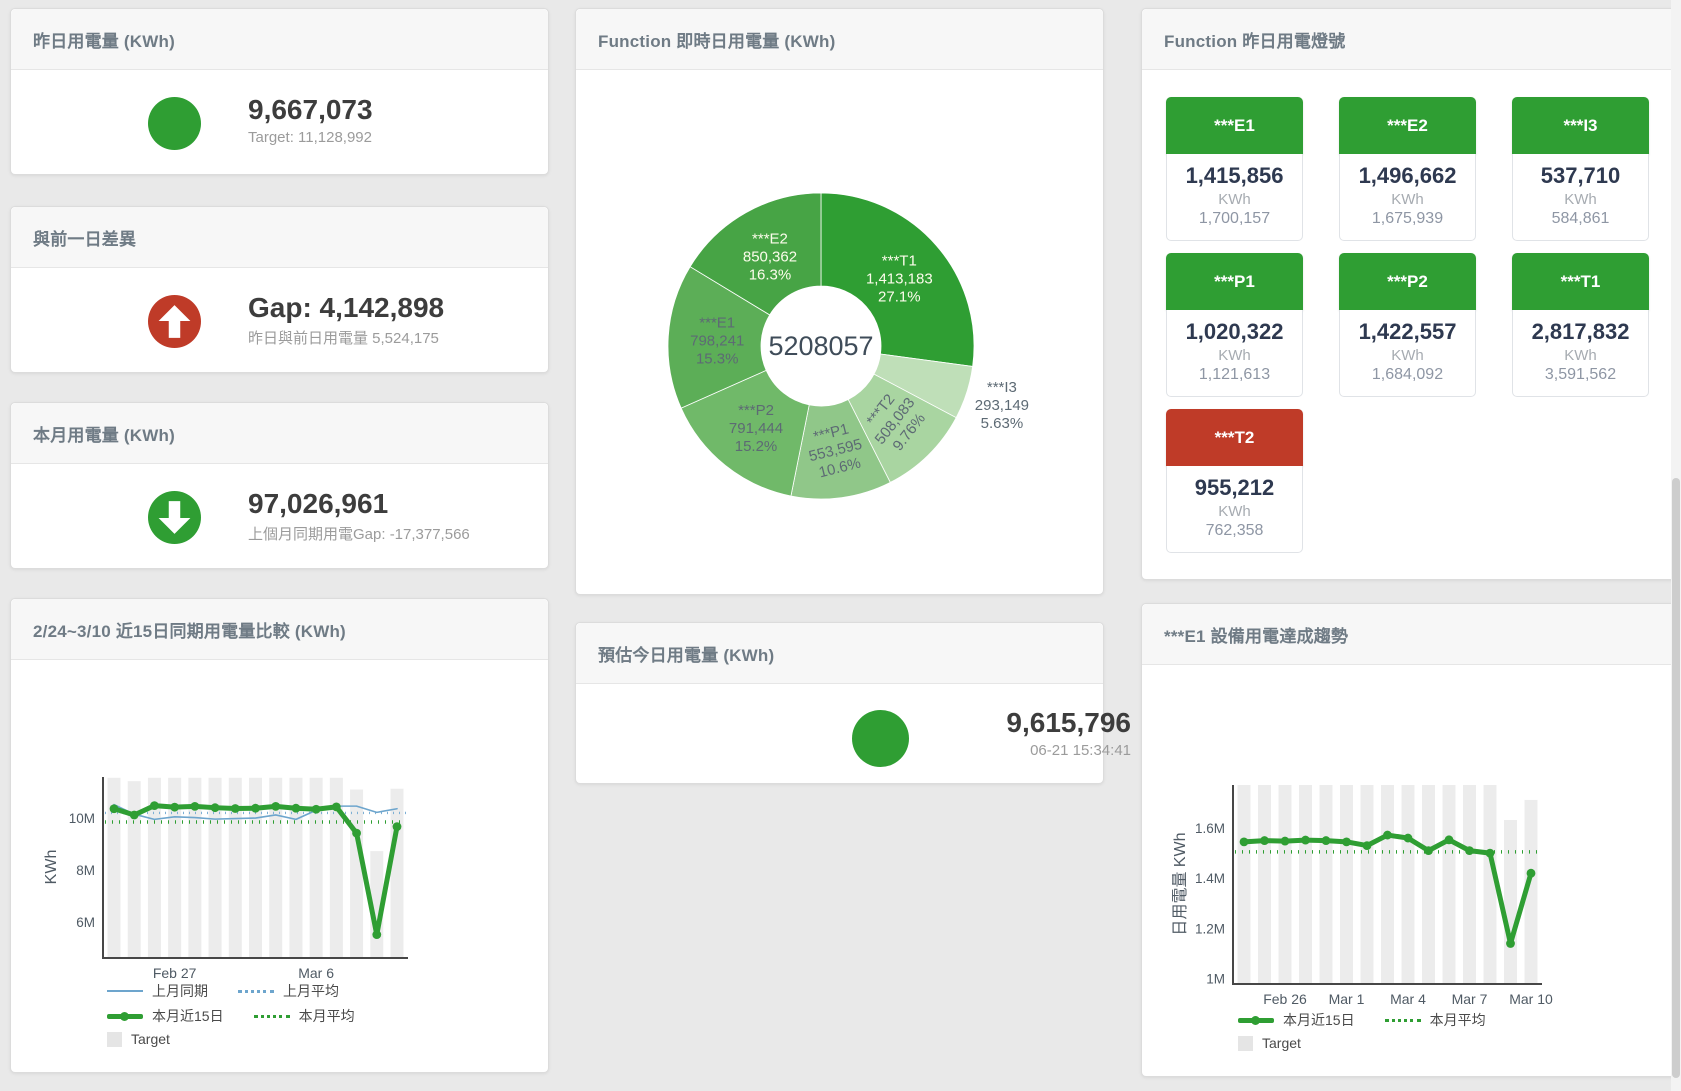 This screenshot has height=1091, width=1681. I want to click on y-tick-label: 10M, so click(82, 818).